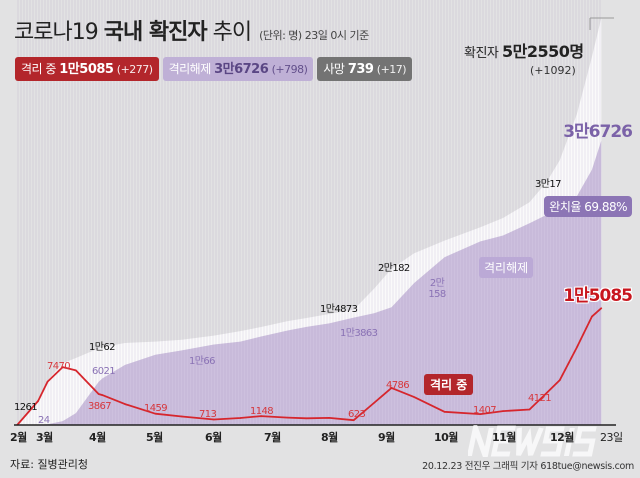 This screenshot has height=478, width=640. I want to click on legend-value: 1만5085, so click(86, 69).